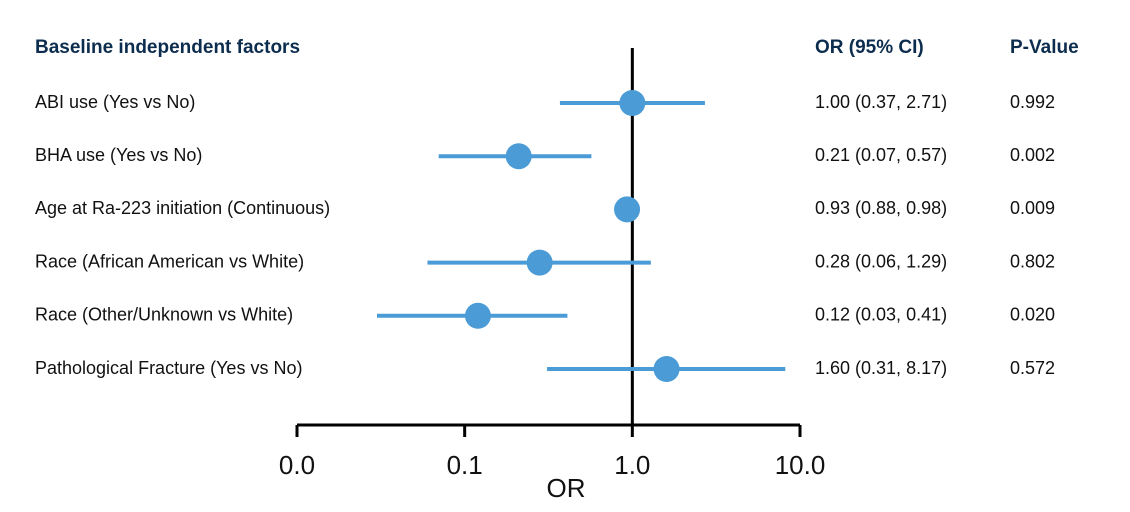 The width and height of the screenshot is (1130, 512). I want to click on p-value: 0.009, so click(1032, 208).